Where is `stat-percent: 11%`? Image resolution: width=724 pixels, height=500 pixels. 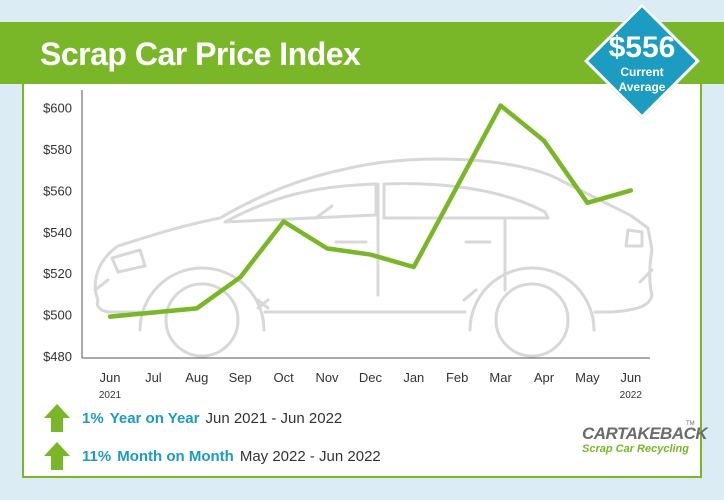
stat-percent: 11% is located at coordinates (97, 456).